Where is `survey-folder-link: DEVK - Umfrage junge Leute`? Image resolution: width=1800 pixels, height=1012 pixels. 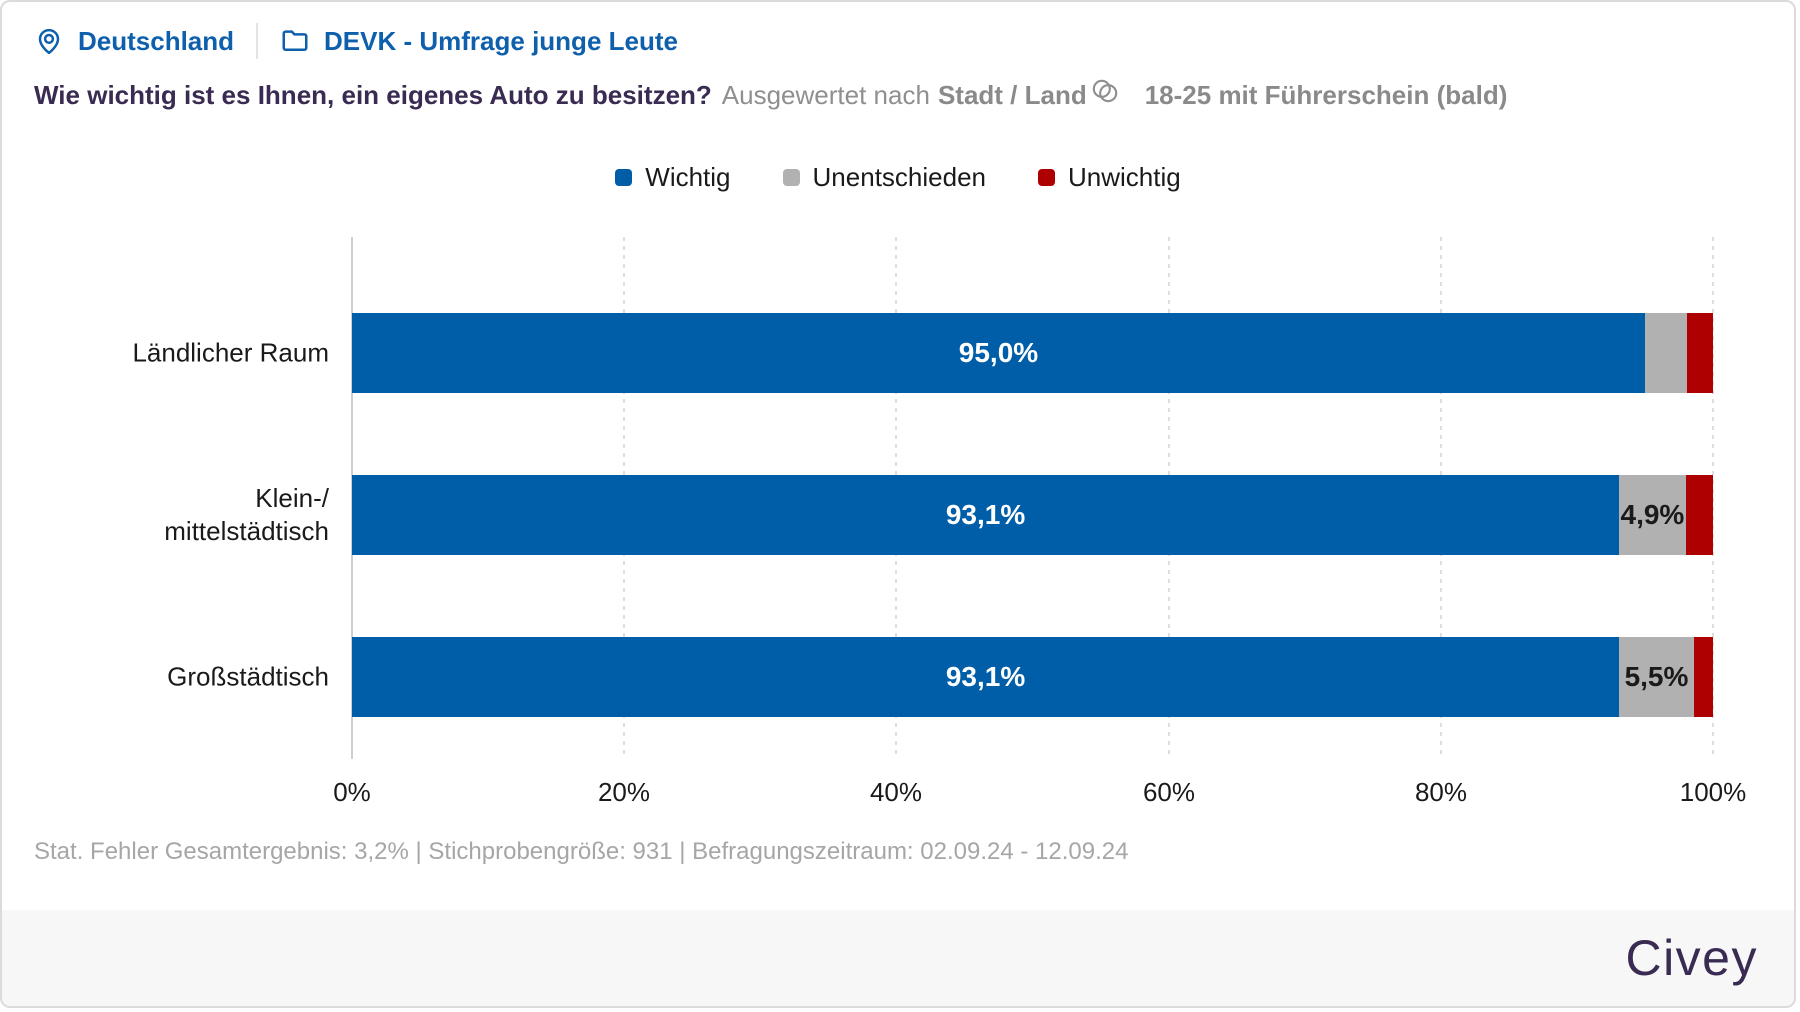 survey-folder-link: DEVK - Umfrage junge Leute is located at coordinates (479, 41).